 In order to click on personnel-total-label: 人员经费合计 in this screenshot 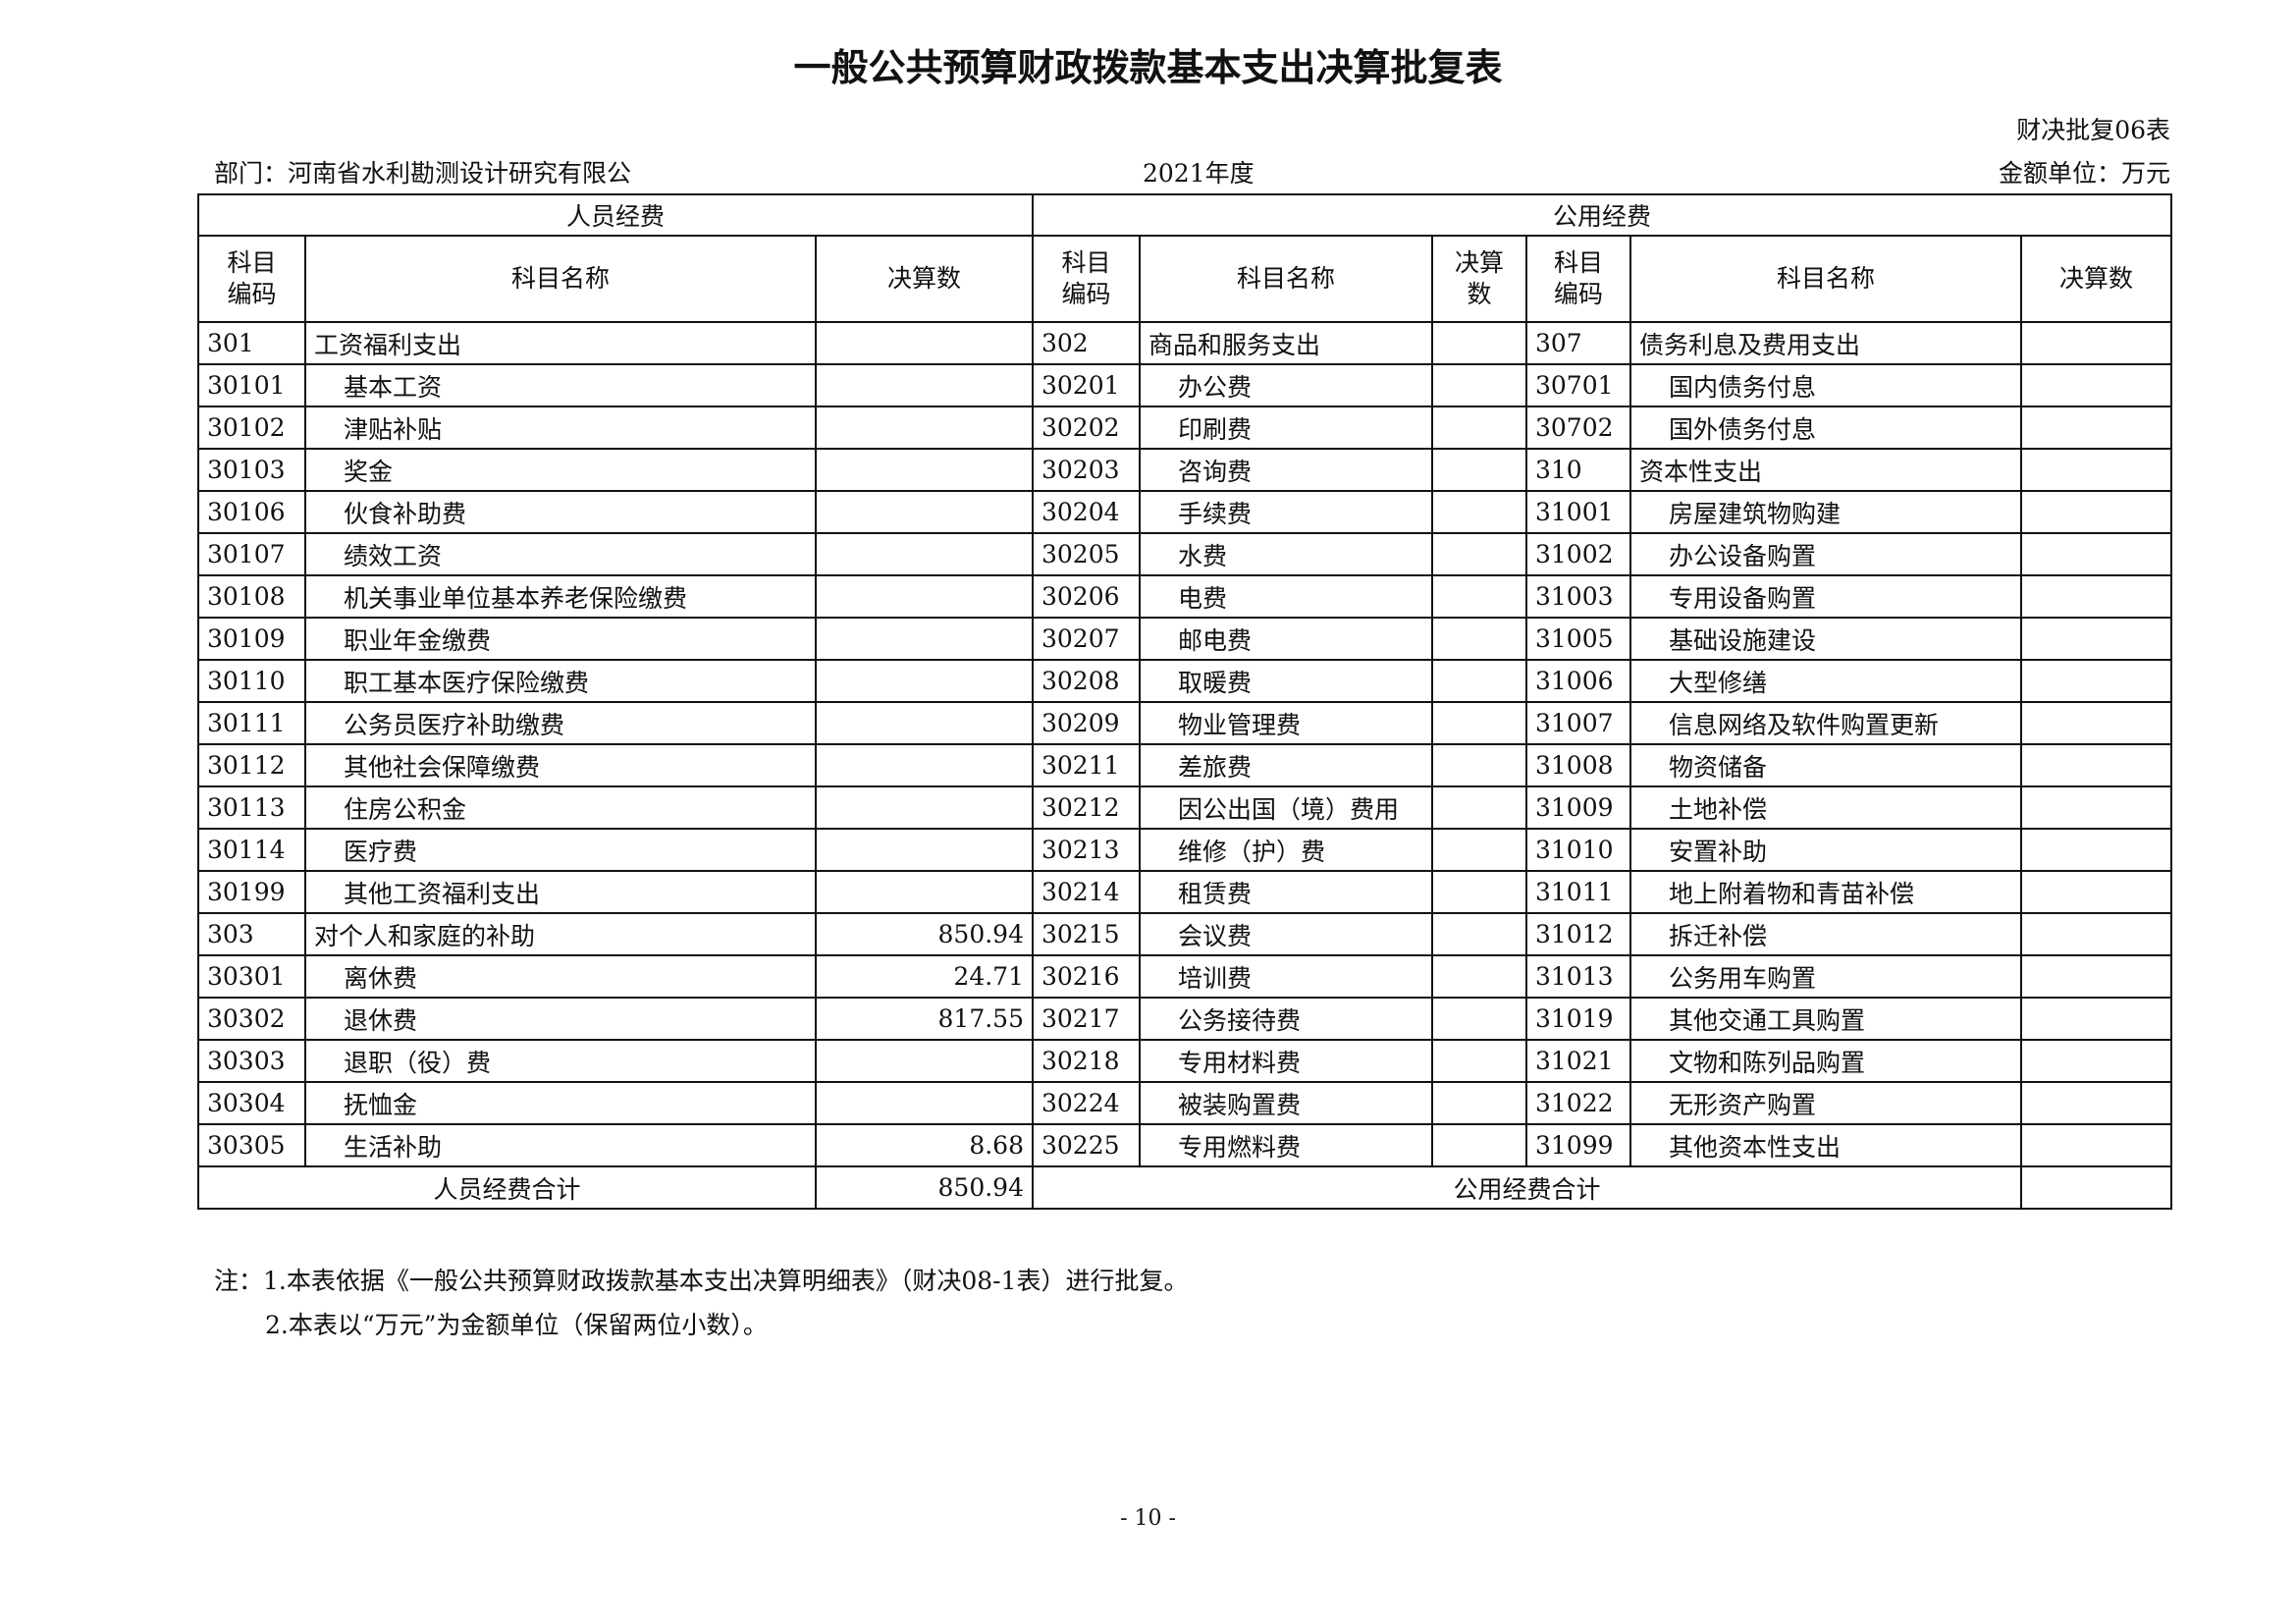, I will do `click(507, 1187)`.